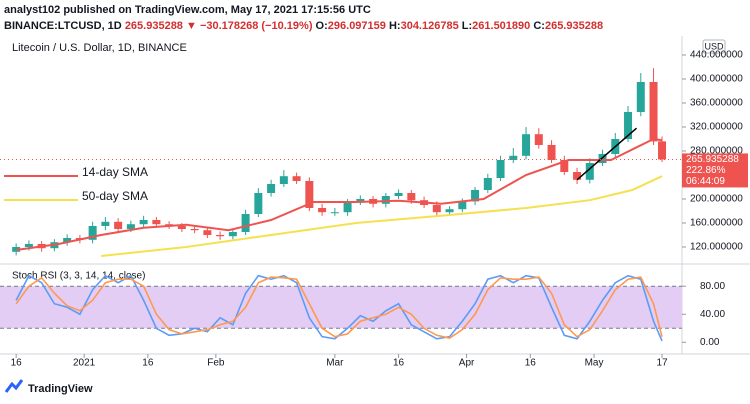 This screenshot has width=750, height=404. Describe the element at coordinates (429, 26) in the screenshot. I see `ohlc-value: 304.126785` at that location.